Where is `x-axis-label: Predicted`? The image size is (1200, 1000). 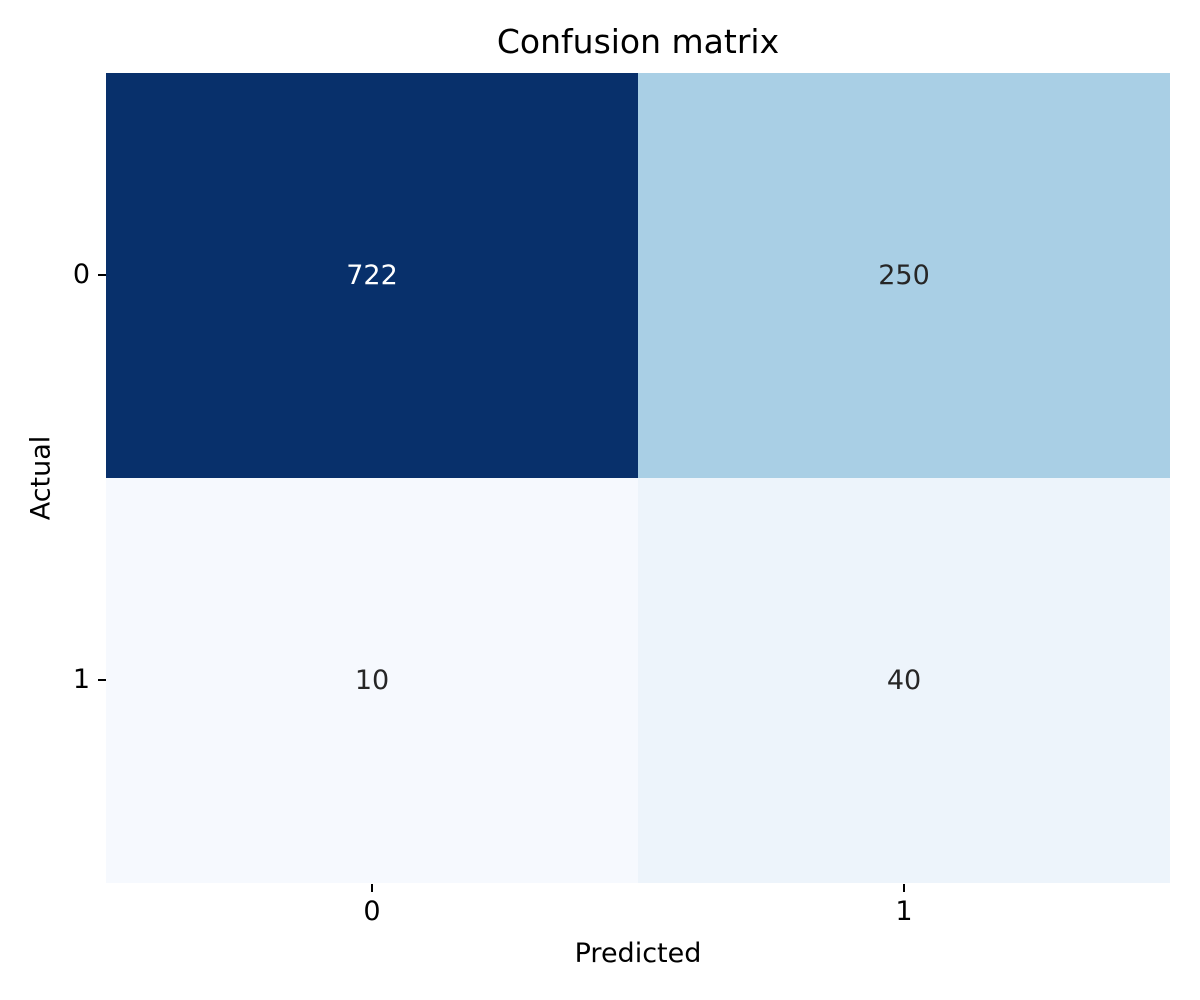 x-axis-label: Predicted is located at coordinates (638, 953).